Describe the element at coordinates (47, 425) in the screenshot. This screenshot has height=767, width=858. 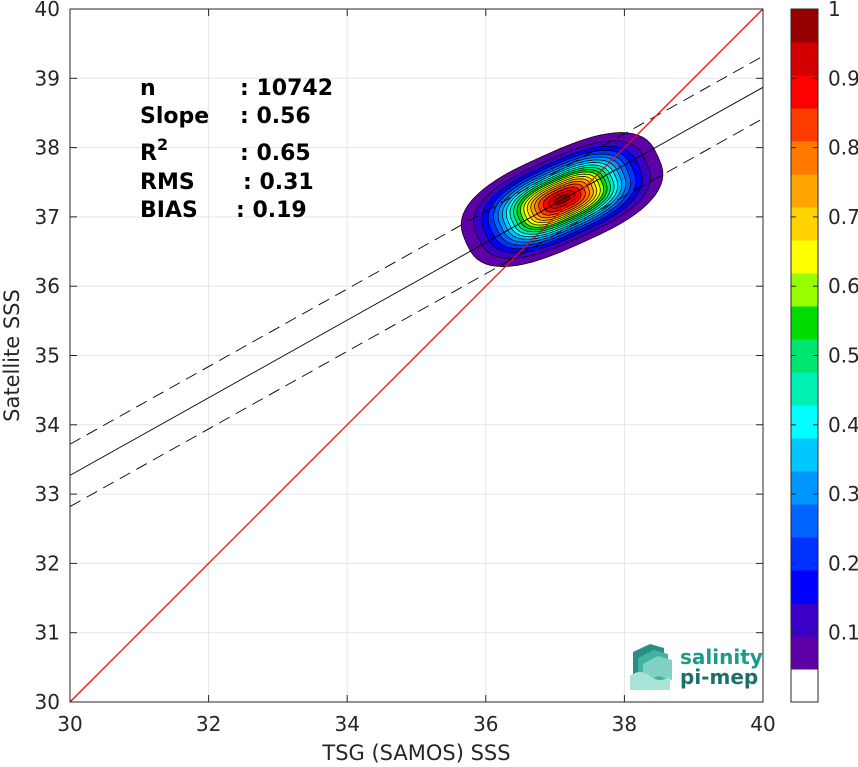
I see `y-tick-label: 34` at that location.